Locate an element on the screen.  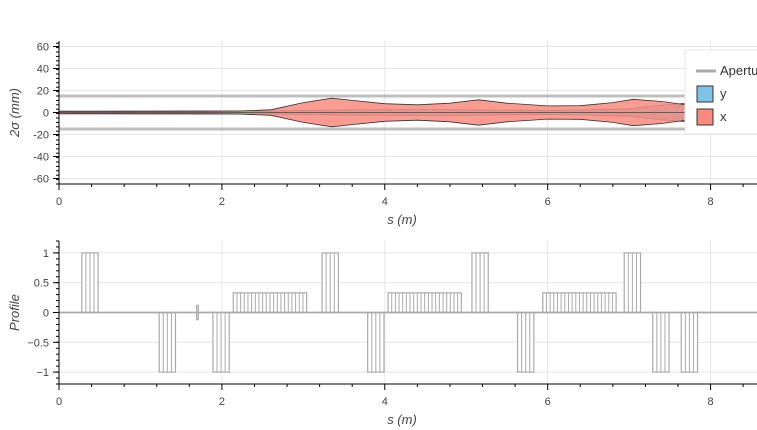
y-axis-label: 2σ (mm) is located at coordinates (14, 113).